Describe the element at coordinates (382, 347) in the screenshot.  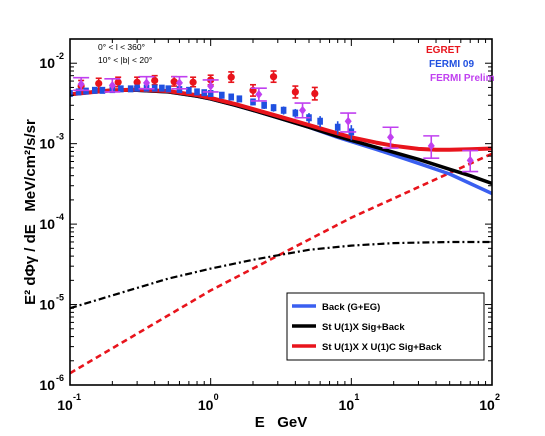
I see `model-legend-uxuc: St U(1)X X U(1)C Sig+Back` at that location.